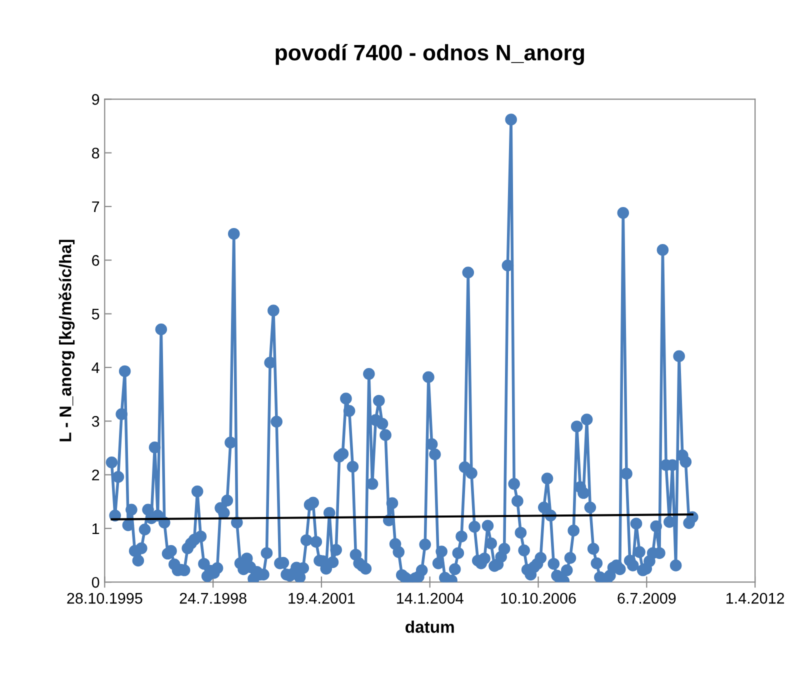  I want to click on x-tick-label: 10.10.2006, so click(538, 598).